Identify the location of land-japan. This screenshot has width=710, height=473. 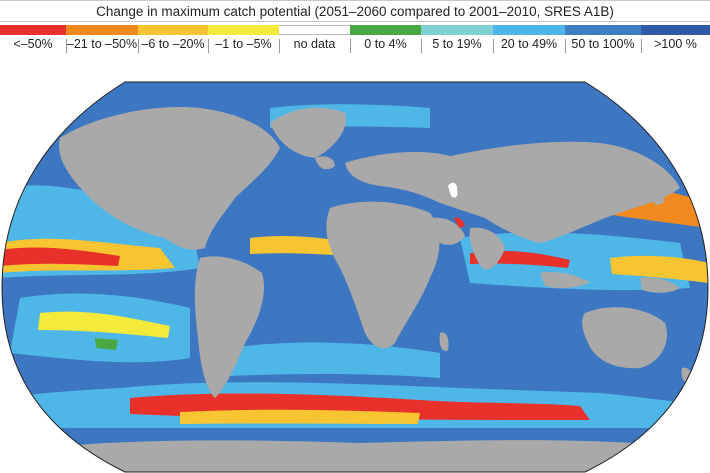
(657, 197).